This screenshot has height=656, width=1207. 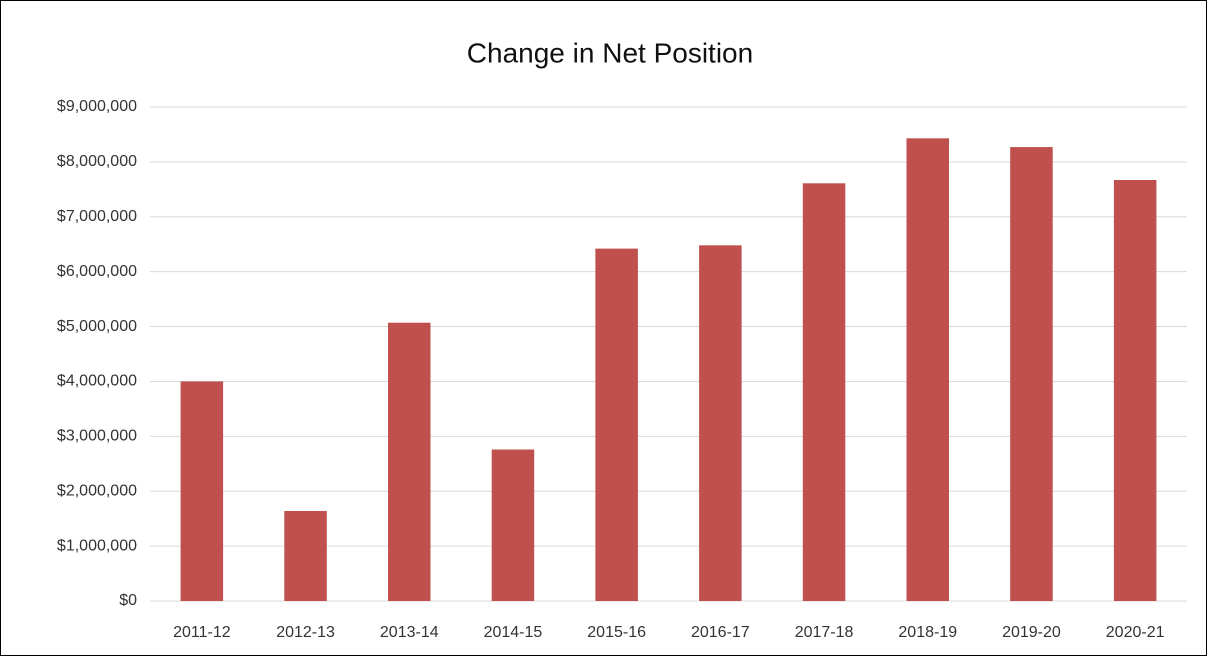 I want to click on x-tick-label: 2015-16, so click(x=616, y=632).